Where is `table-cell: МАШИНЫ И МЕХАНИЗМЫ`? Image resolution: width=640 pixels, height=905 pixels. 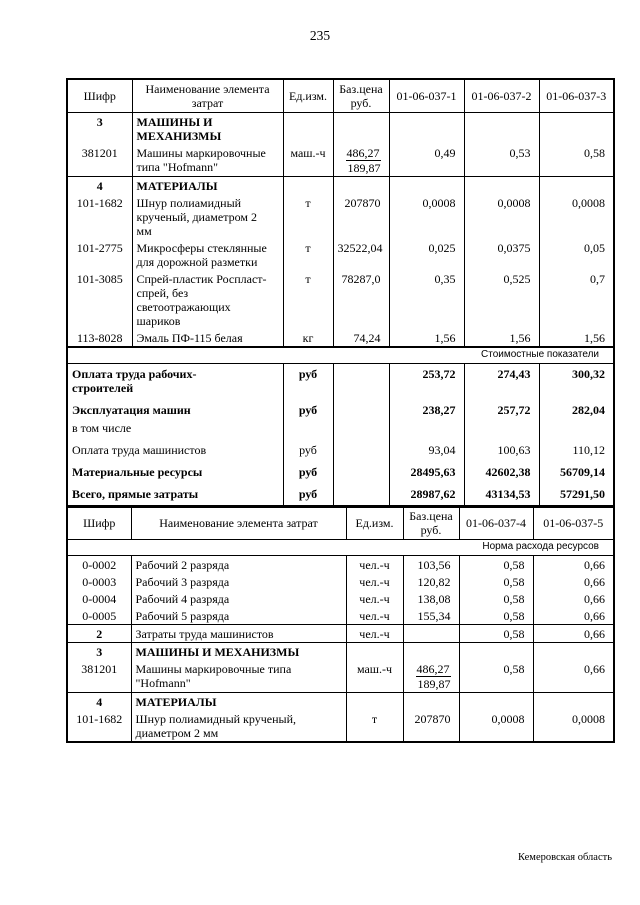 table-cell: МАШИНЫ И МЕХАНИЗМЫ is located at coordinates (238, 651).